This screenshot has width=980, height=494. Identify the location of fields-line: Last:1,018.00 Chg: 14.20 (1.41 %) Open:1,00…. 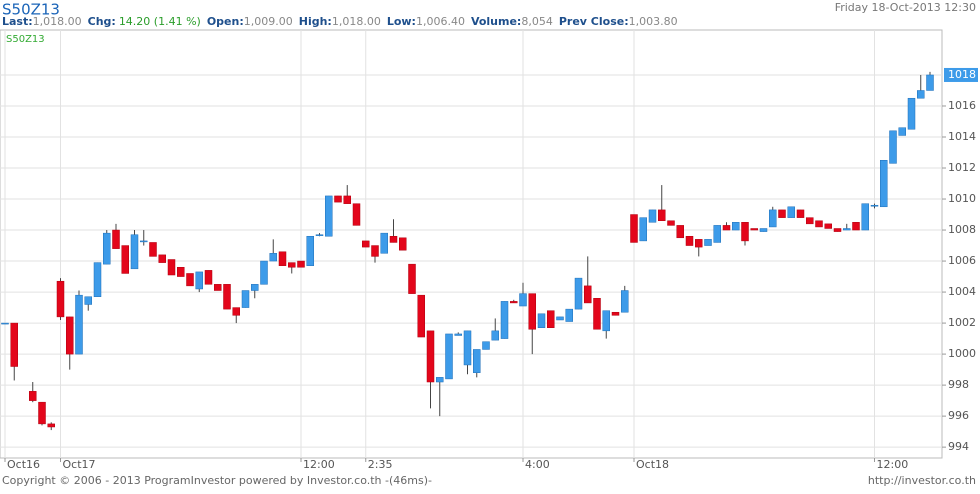
(340, 21).